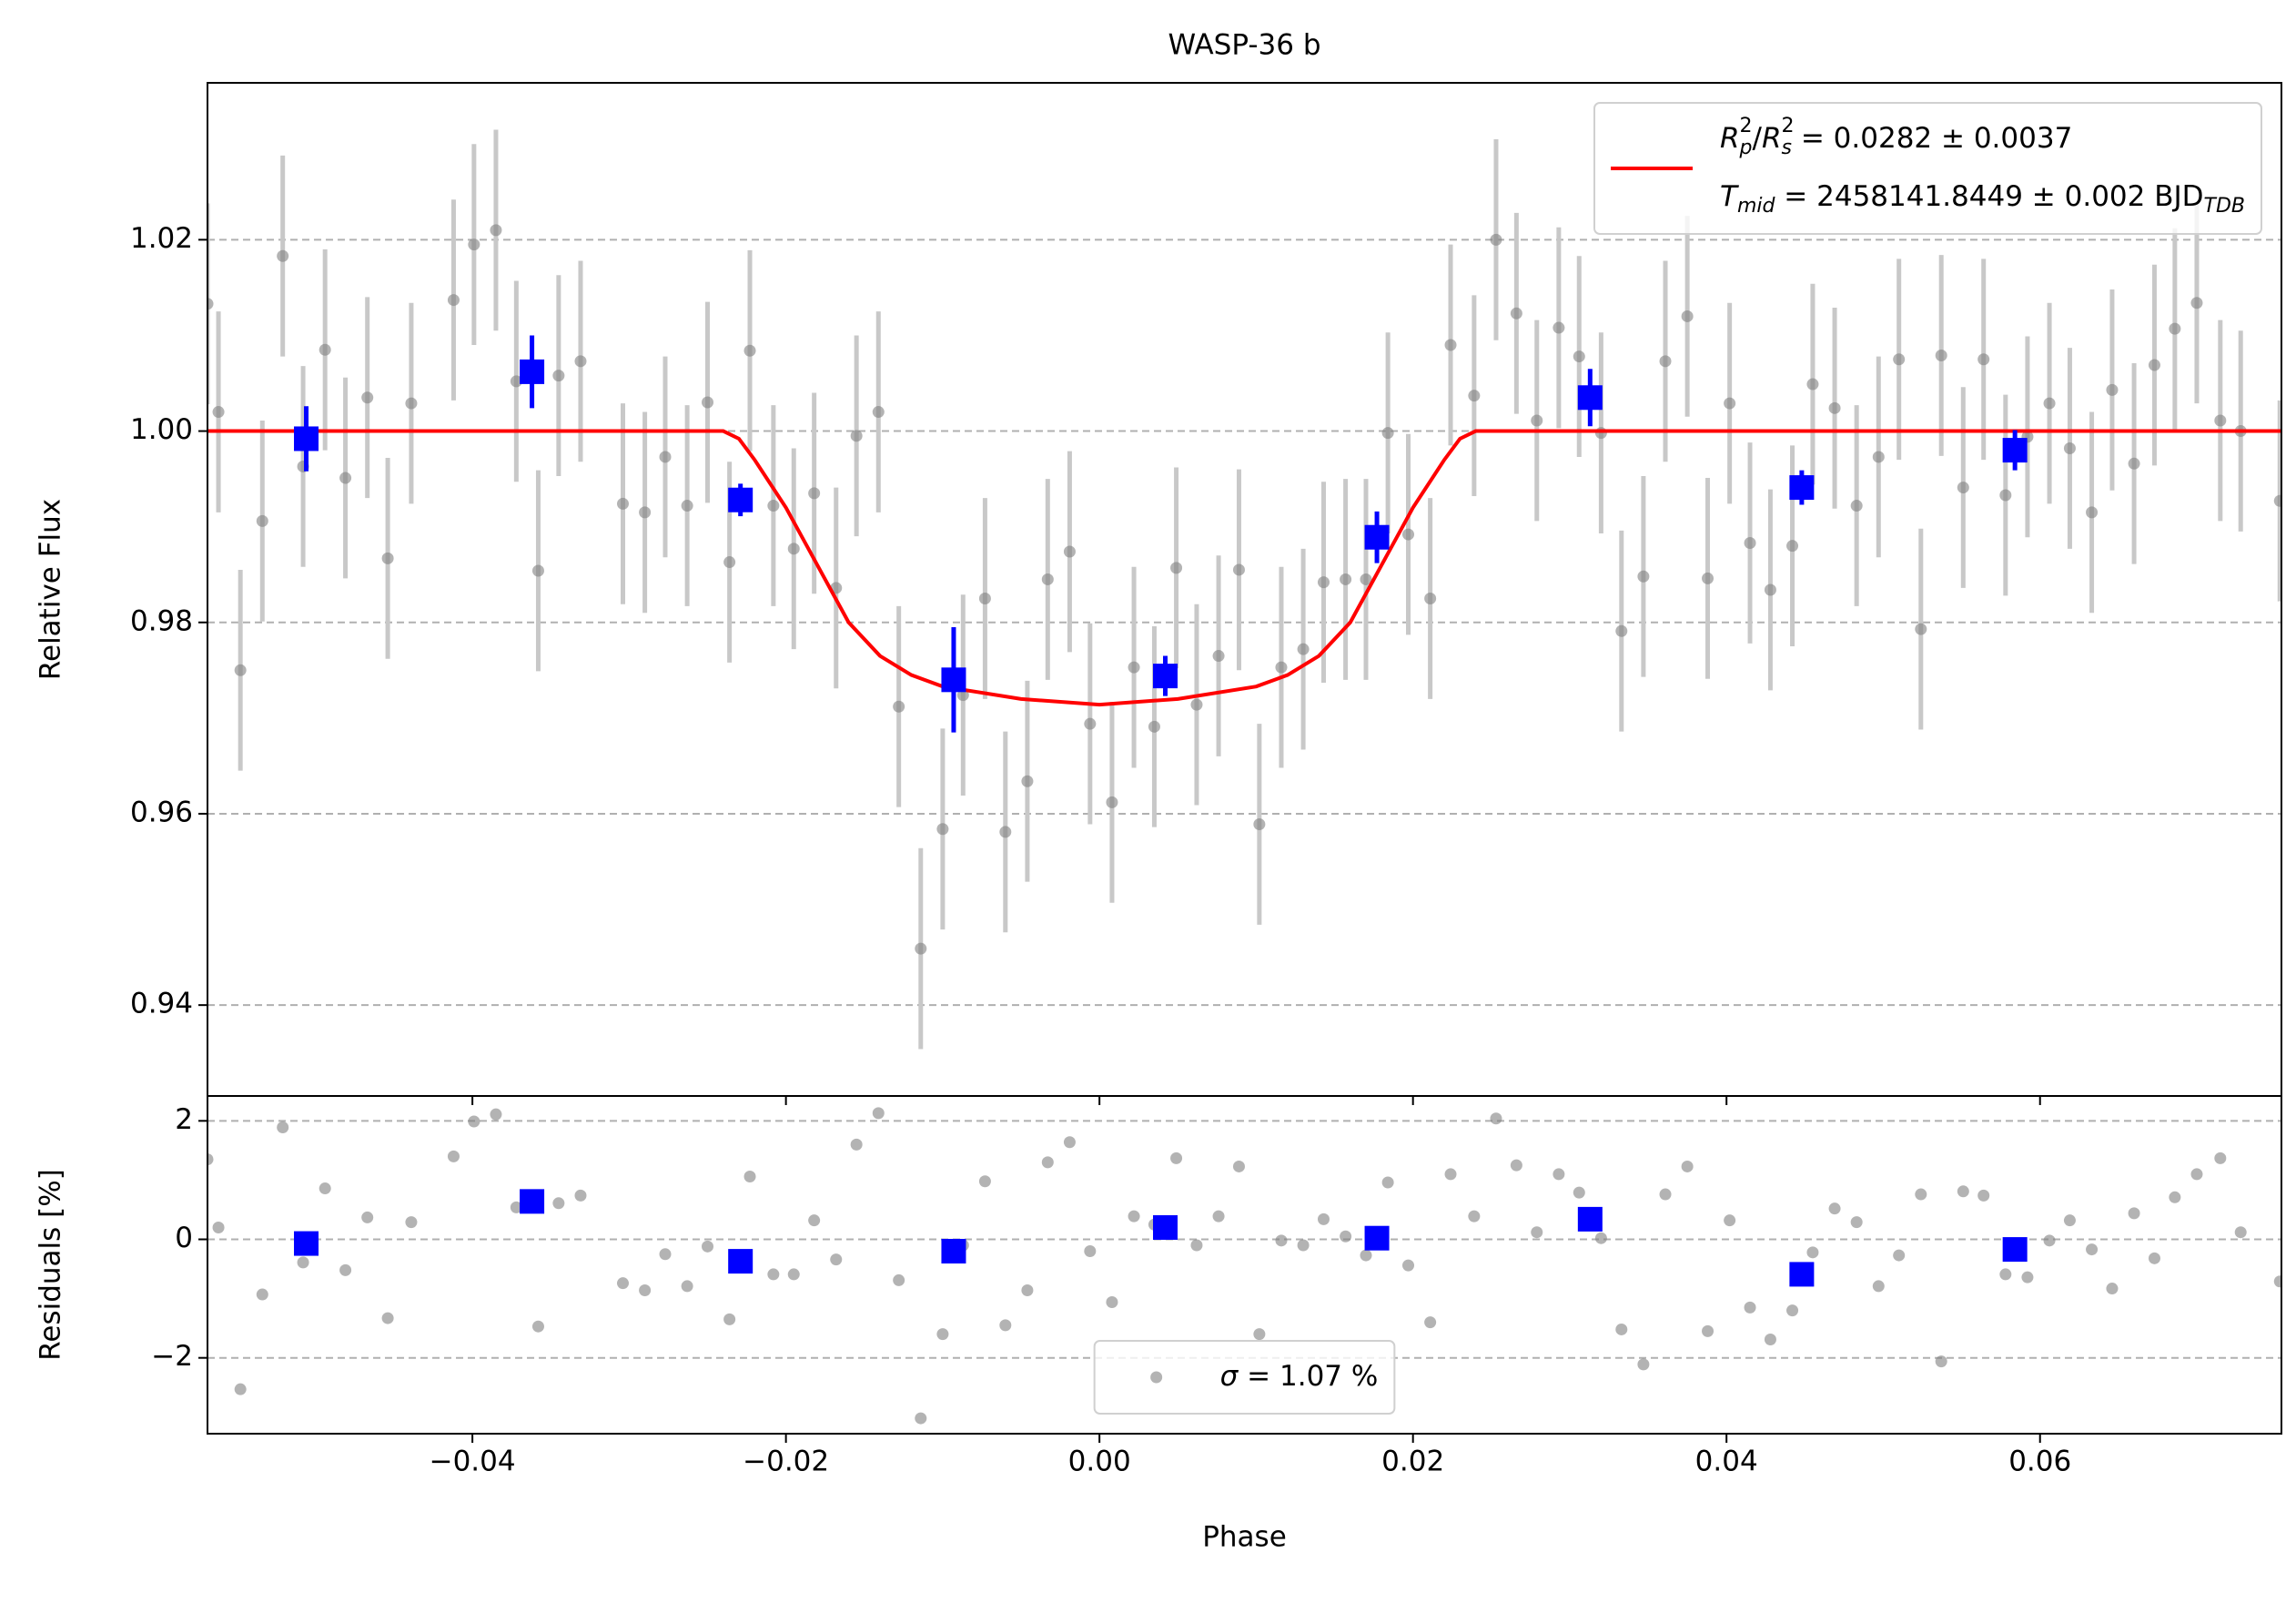 This screenshot has width=2296, height=1603. Describe the element at coordinates (51, 589) in the screenshot. I see `y-axis-label: Relative Flux` at that location.